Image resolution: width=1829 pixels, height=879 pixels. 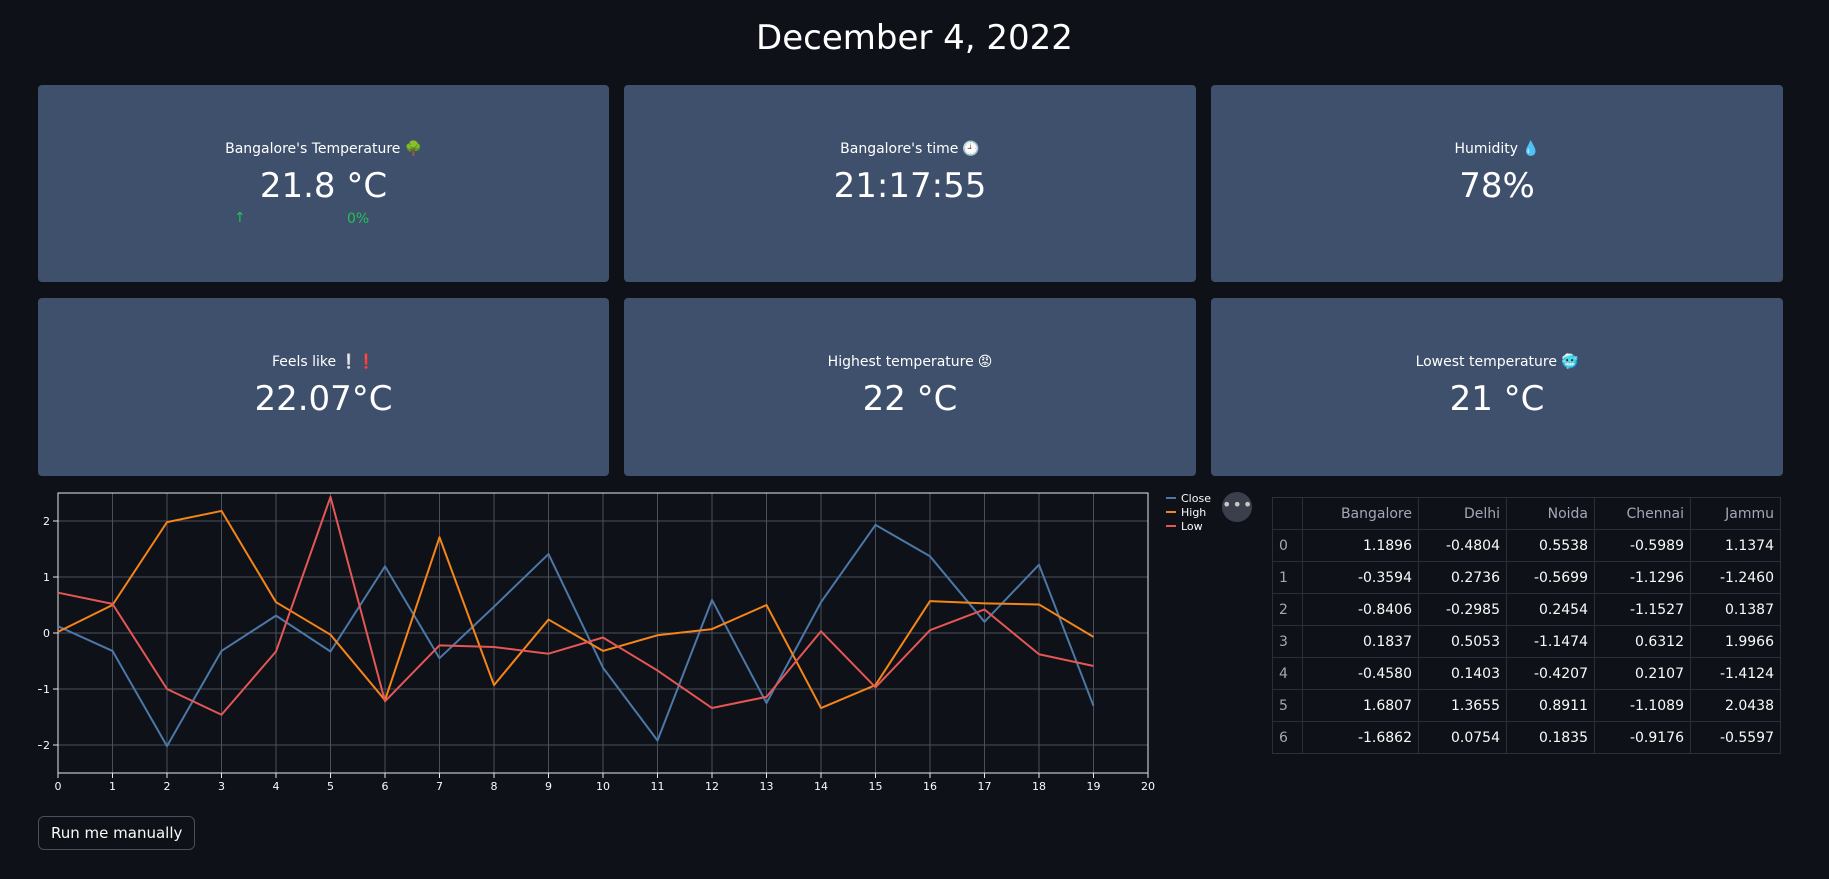 What do you see at coordinates (358, 362) in the screenshot?
I see `exclamation-icon: ❕❗` at bounding box center [358, 362].